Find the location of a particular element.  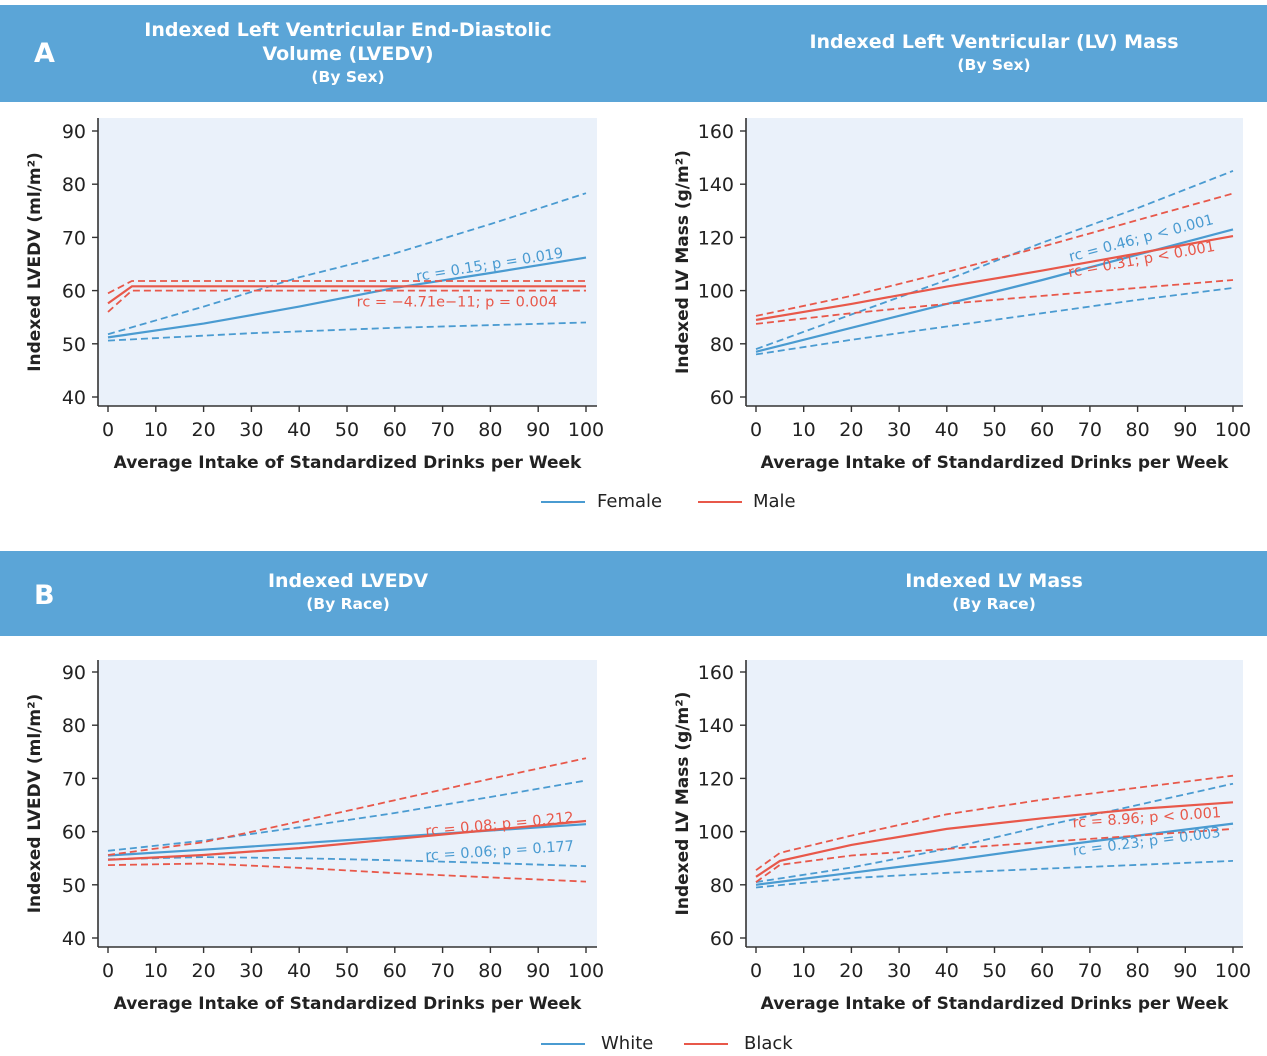

y-tick-label: 70 is located at coordinates (74, 779).